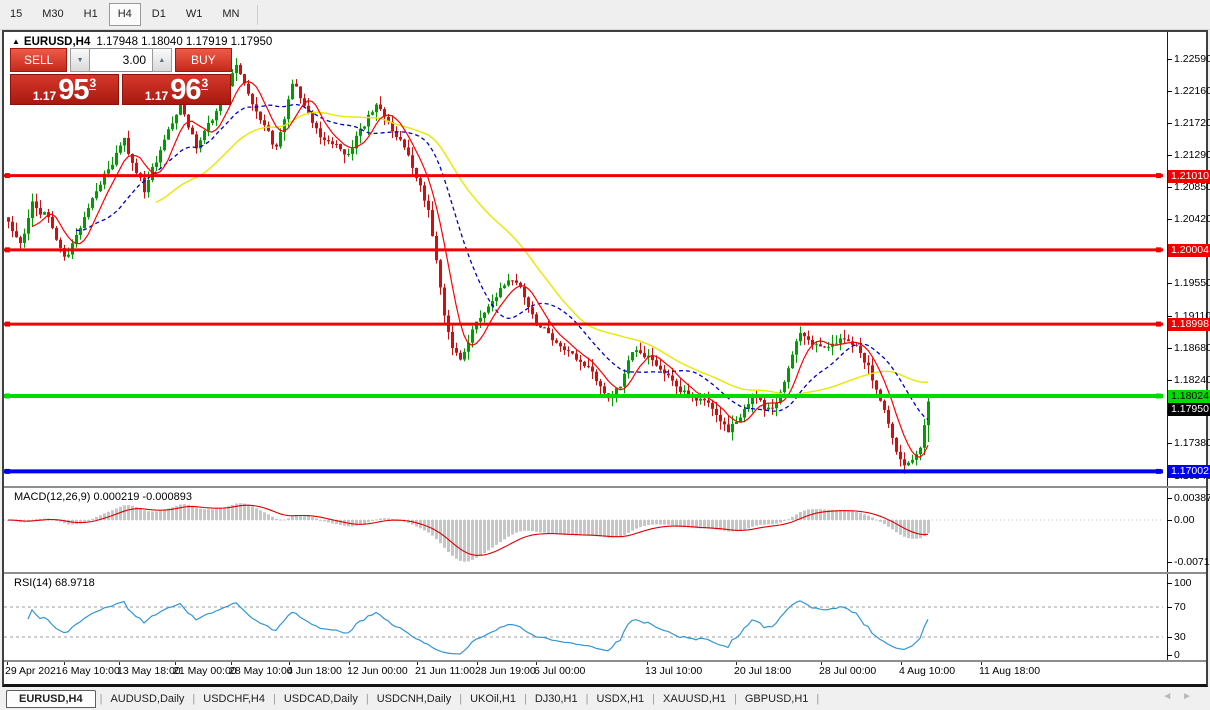 The width and height of the screenshot is (1210, 710). Describe the element at coordinates (1177, 655) in the screenshot. I see `rsi-axis-label: 0` at that location.